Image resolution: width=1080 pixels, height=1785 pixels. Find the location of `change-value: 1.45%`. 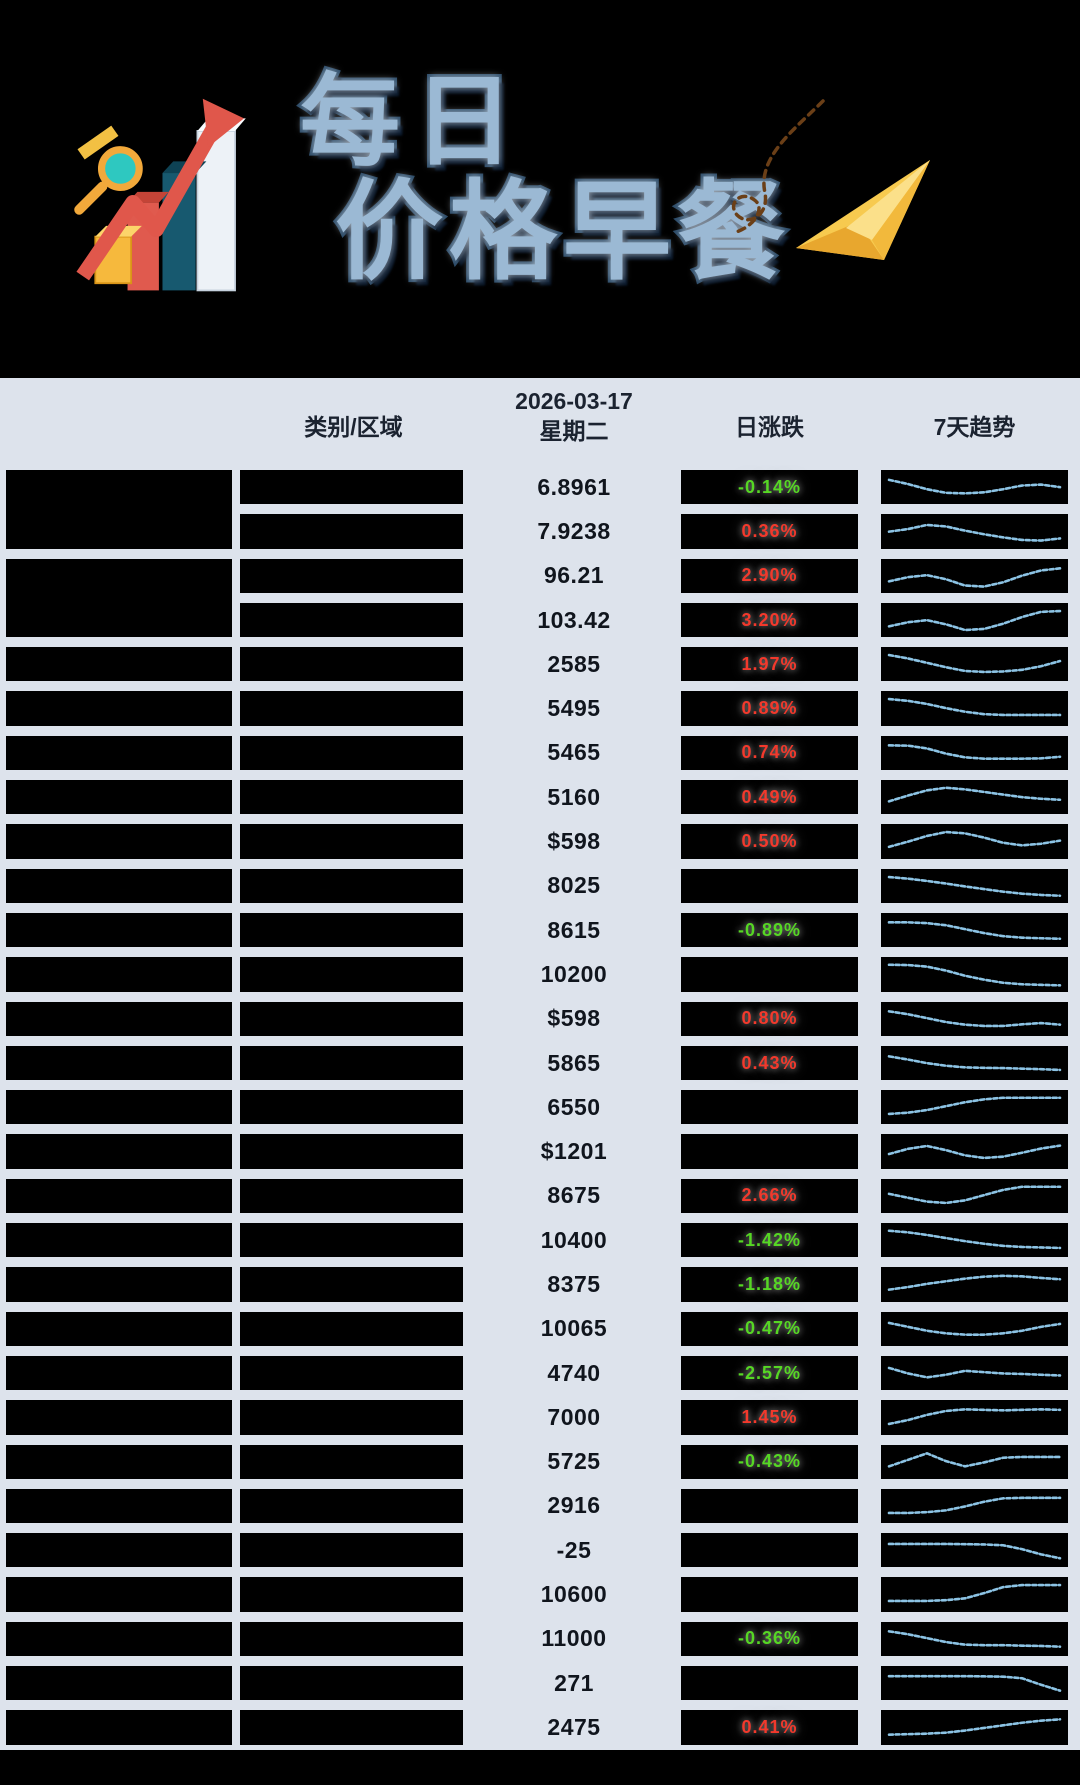

change-value: 1.45% is located at coordinates (769, 1416).